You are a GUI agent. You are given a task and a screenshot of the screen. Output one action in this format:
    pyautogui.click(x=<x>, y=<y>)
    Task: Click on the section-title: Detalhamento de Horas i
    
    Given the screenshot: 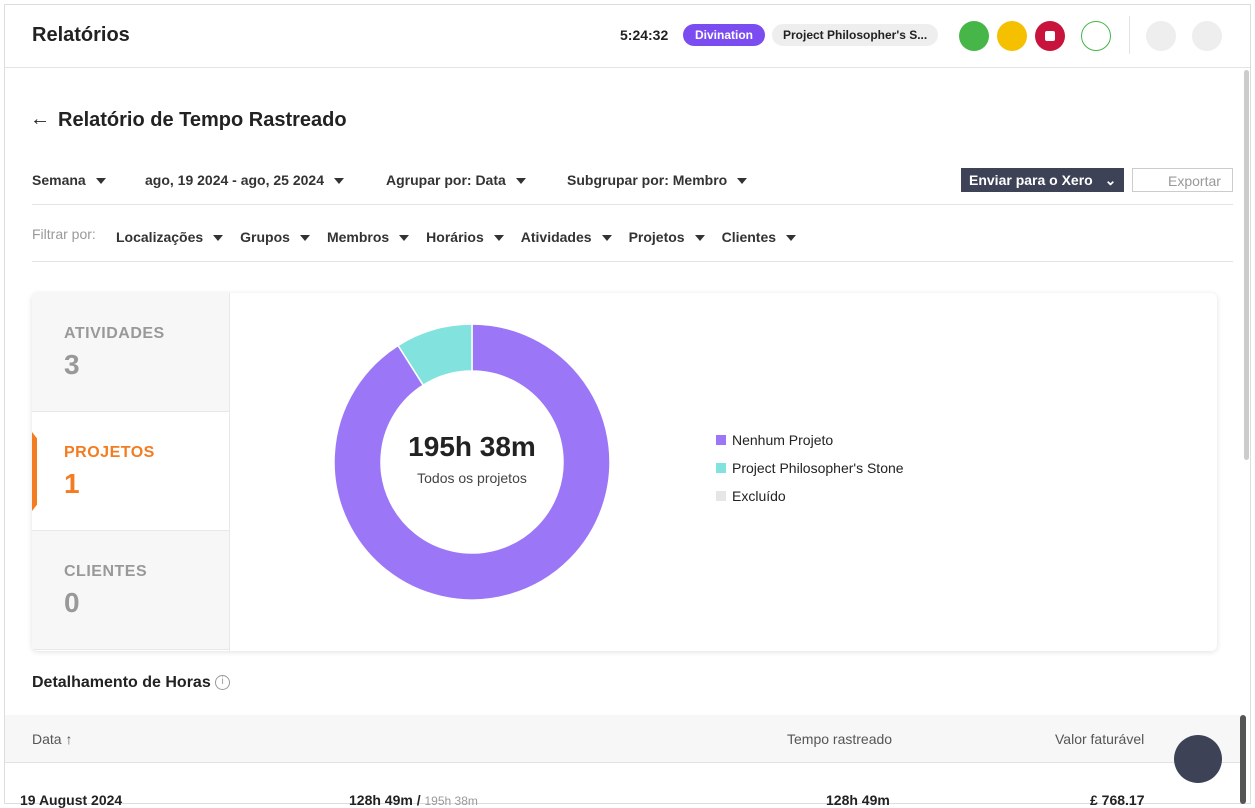 What is the action you would take?
    pyautogui.click(x=131, y=683)
    